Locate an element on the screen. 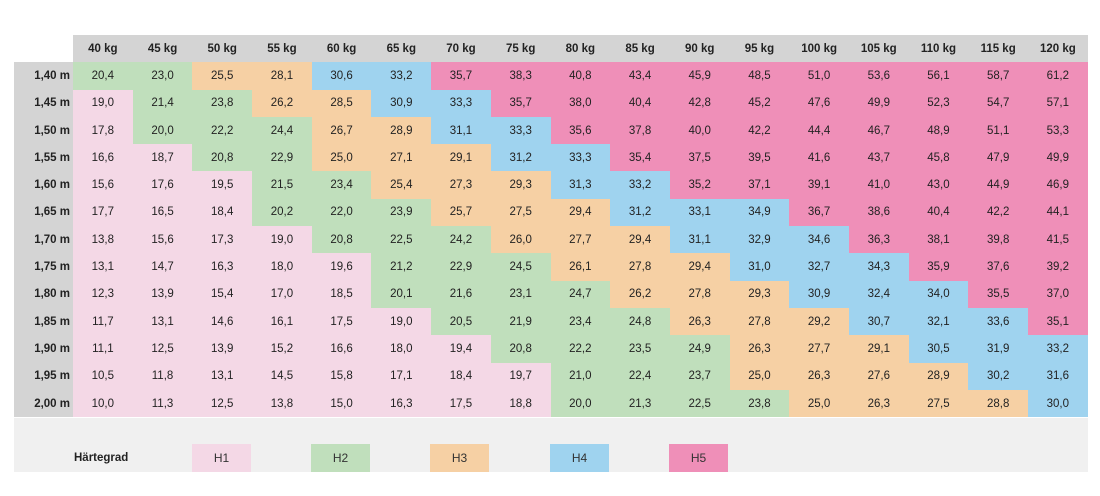 This screenshot has width=1100, height=496. bmi-cell: 43,7 is located at coordinates (878, 158).